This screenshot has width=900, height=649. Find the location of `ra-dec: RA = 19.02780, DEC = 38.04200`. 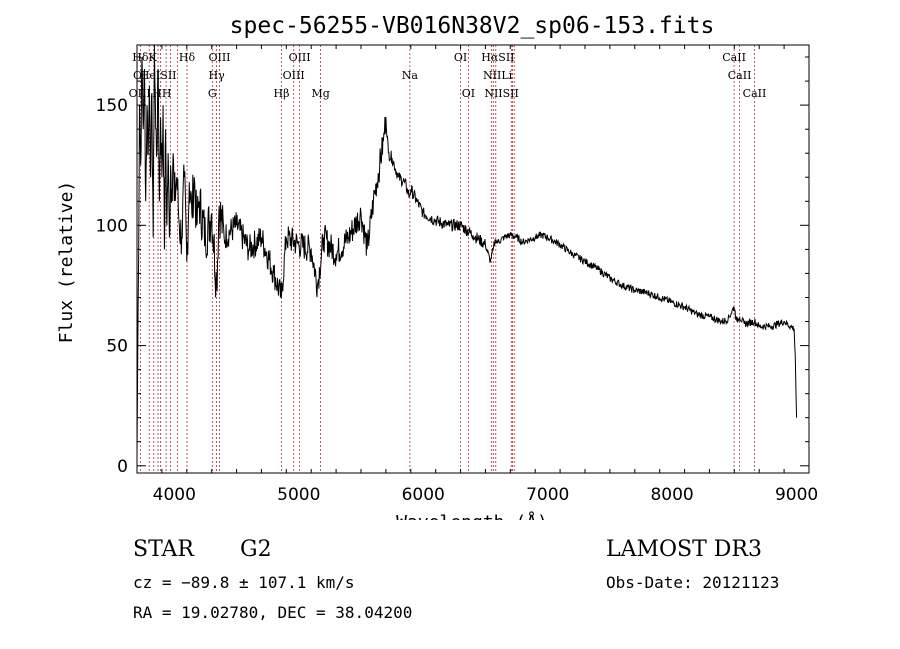

ra-dec: RA = 19.02780, DEC = 38.04200 is located at coordinates (273, 612).